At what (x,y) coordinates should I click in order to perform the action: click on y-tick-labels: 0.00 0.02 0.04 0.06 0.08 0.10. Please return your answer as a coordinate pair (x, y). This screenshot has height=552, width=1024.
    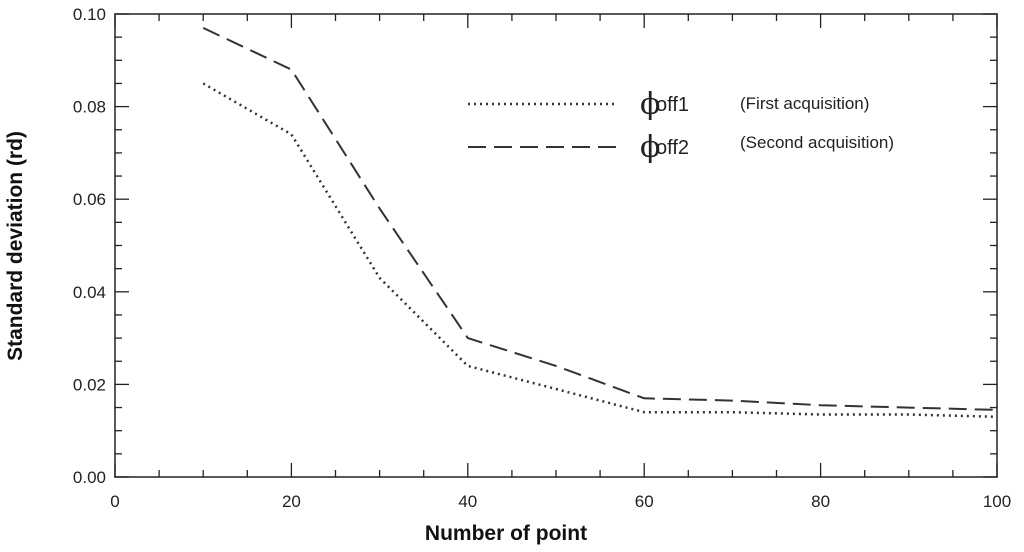
    Looking at the image, I should click on (89, 246).